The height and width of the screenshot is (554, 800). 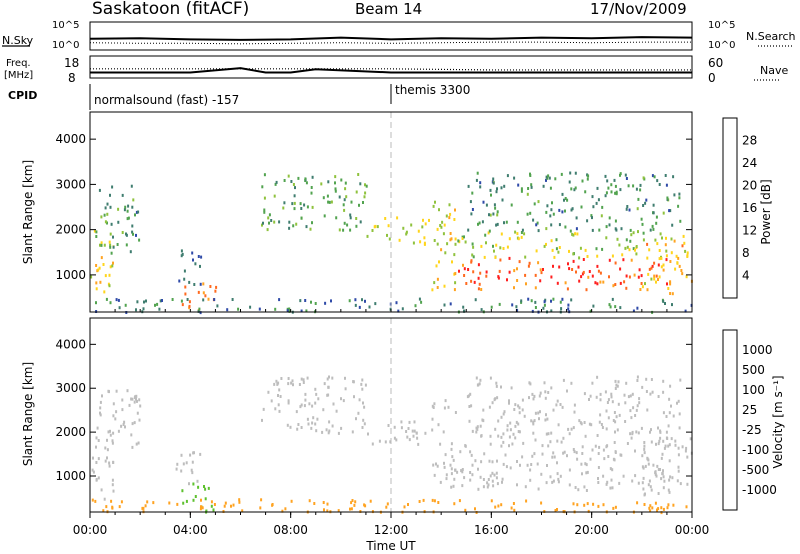 What do you see at coordinates (638, 9) in the screenshot?
I see `date-title: 17/Nov/2009` at bounding box center [638, 9].